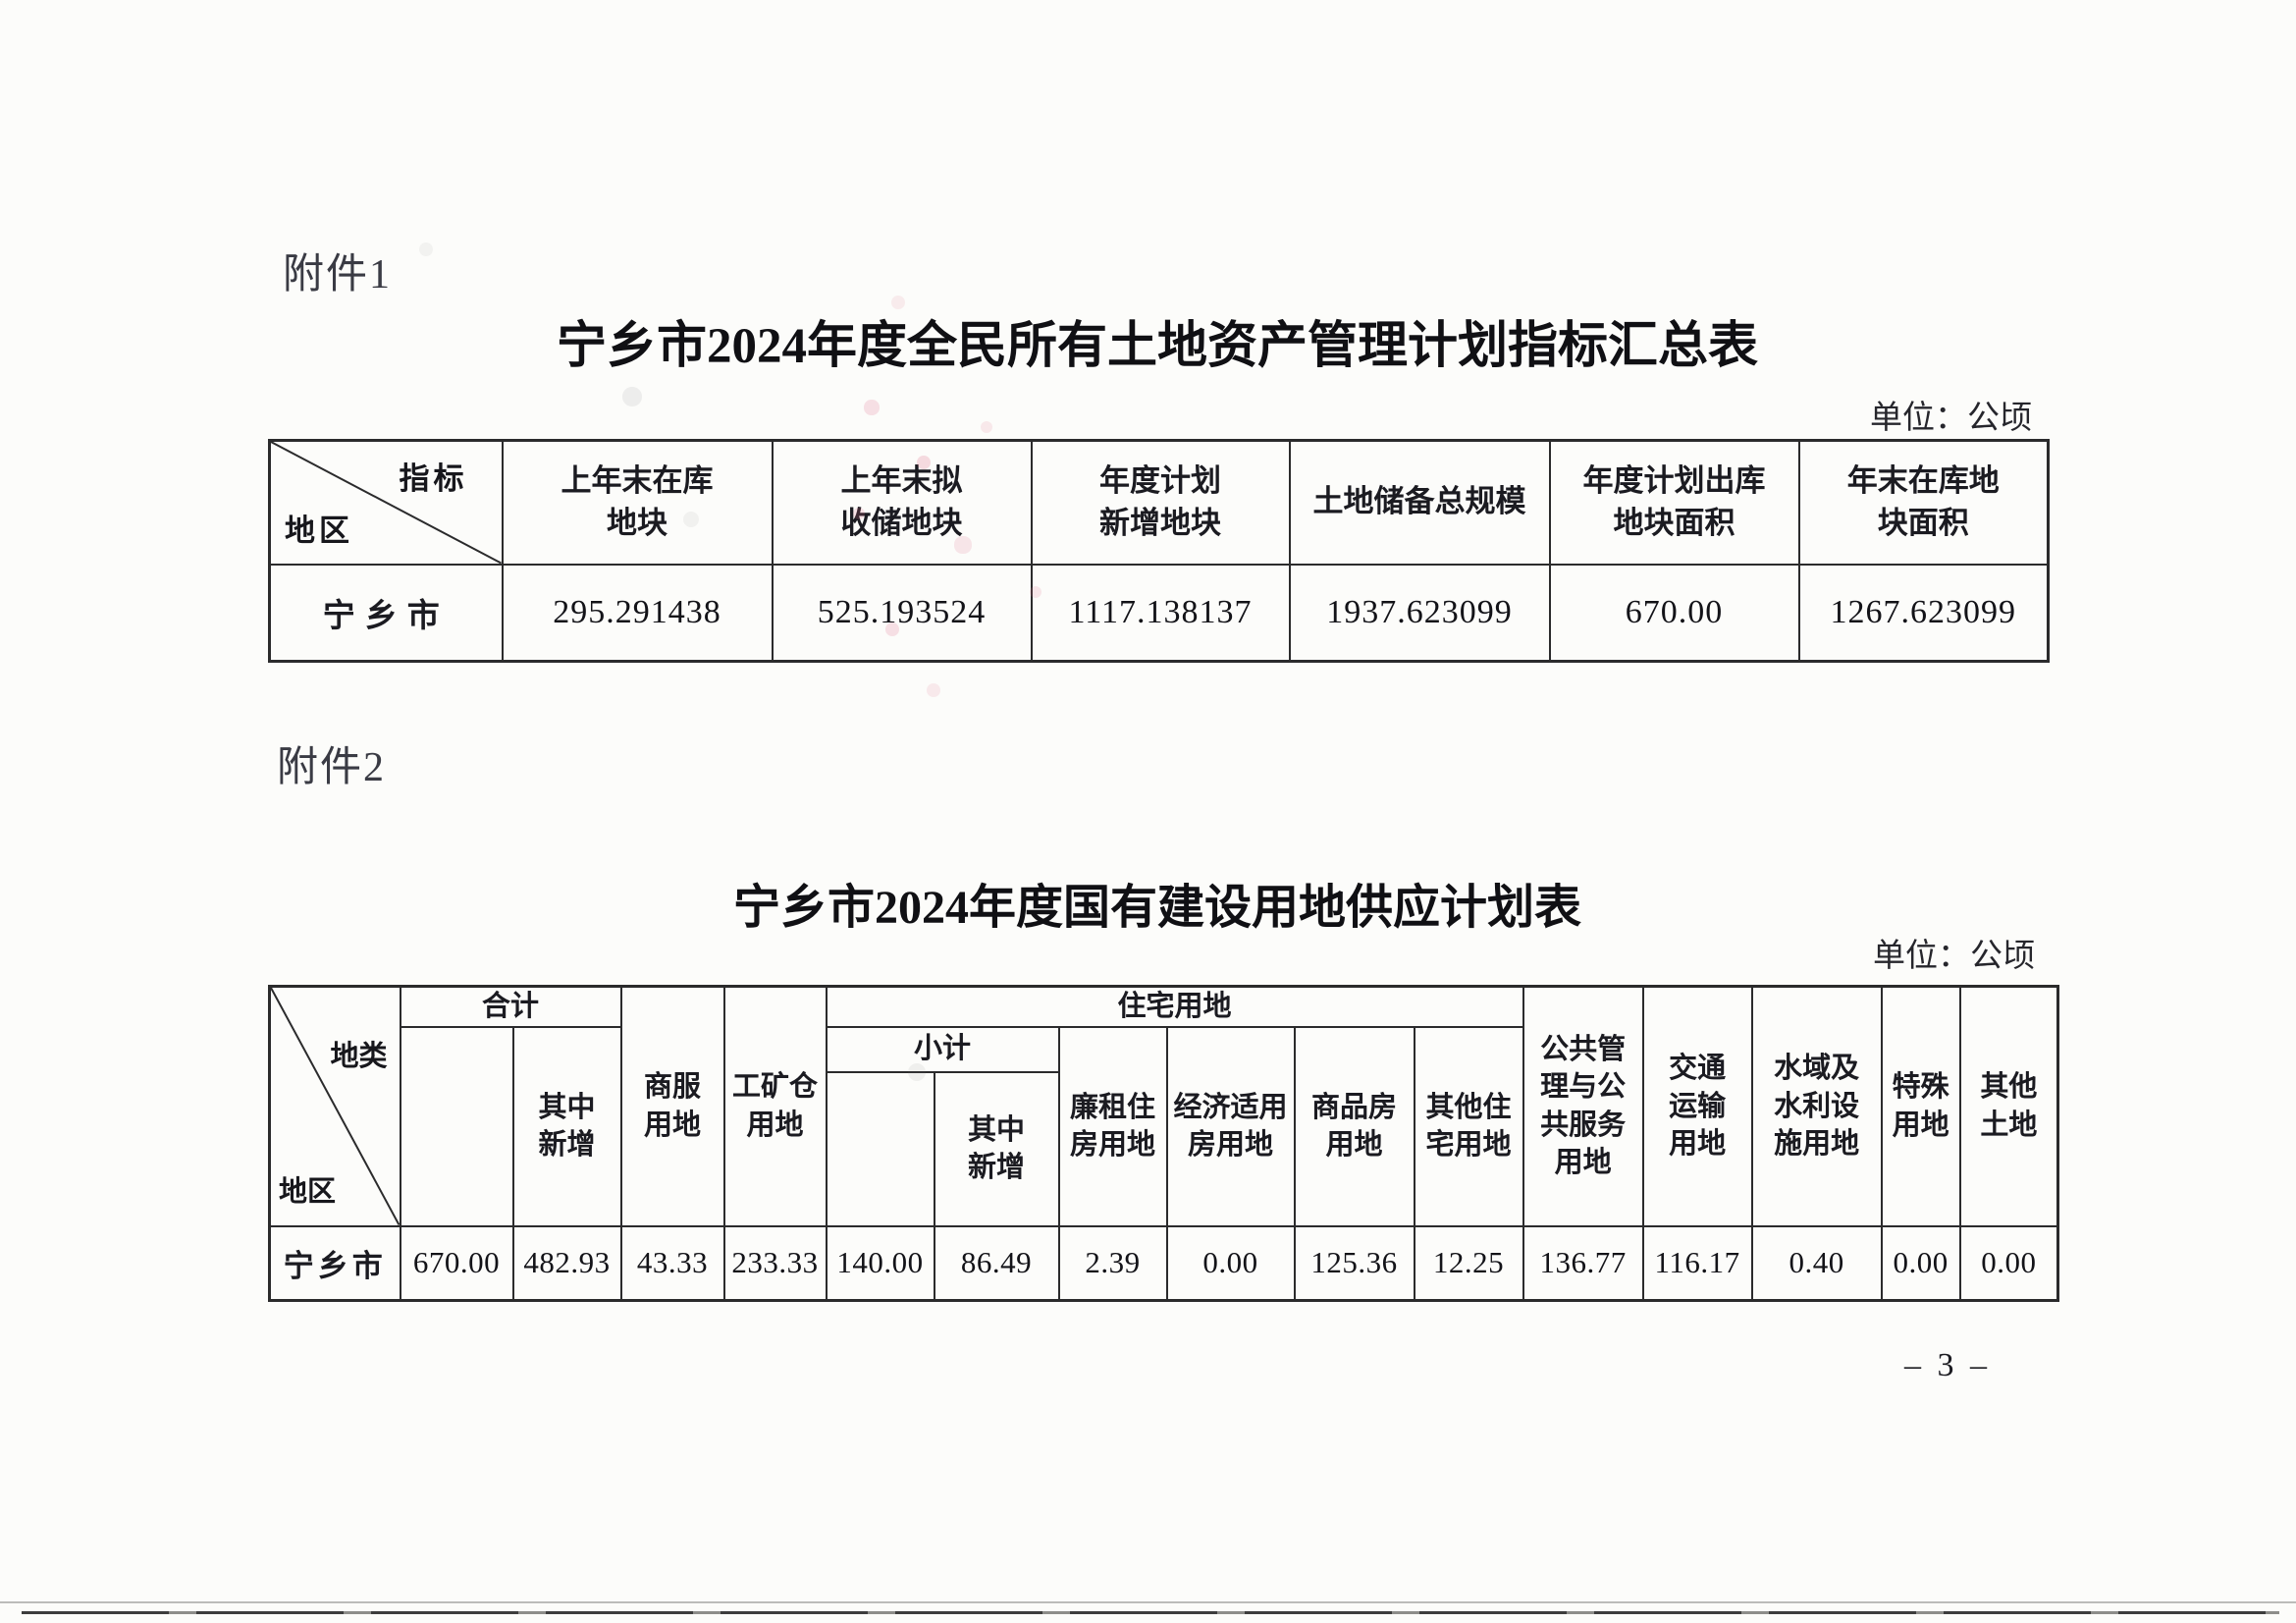  What do you see at coordinates (1920, 1106) in the screenshot?
I see `column-header-special: 特殊 用地` at bounding box center [1920, 1106].